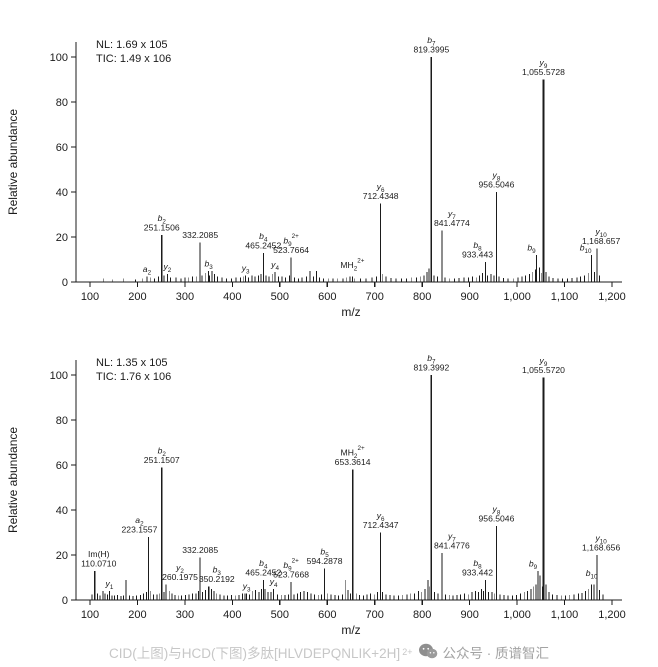 This screenshot has height=667, width=658. I want to click on svg-text: 523.7664, so click(291, 250).